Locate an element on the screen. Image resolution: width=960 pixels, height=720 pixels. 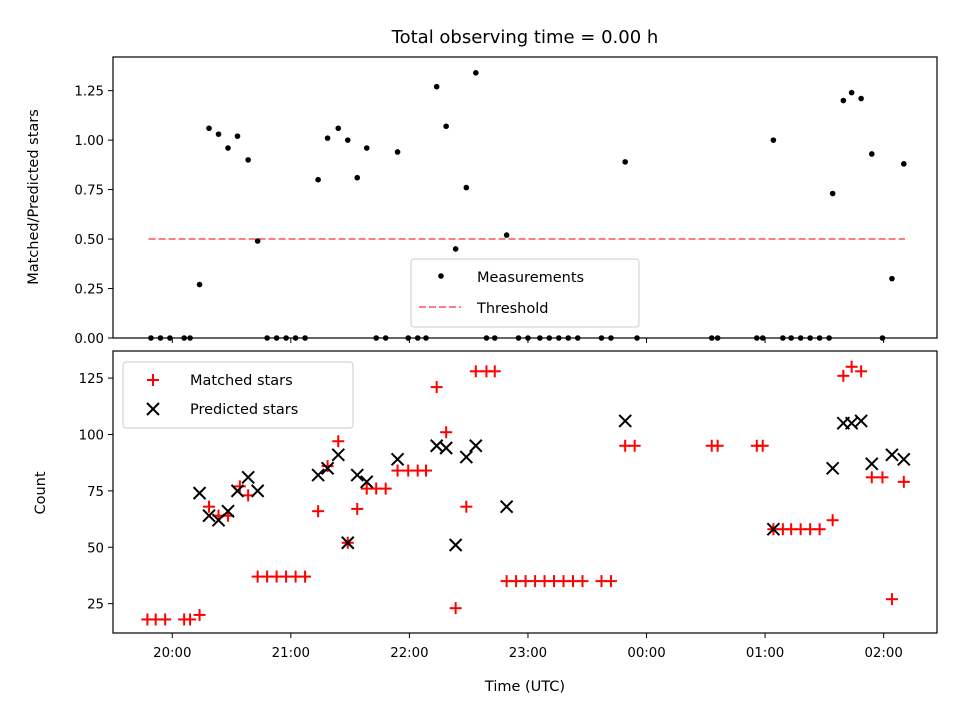
top-y-tick-label: 0.50 is located at coordinates (89, 240).